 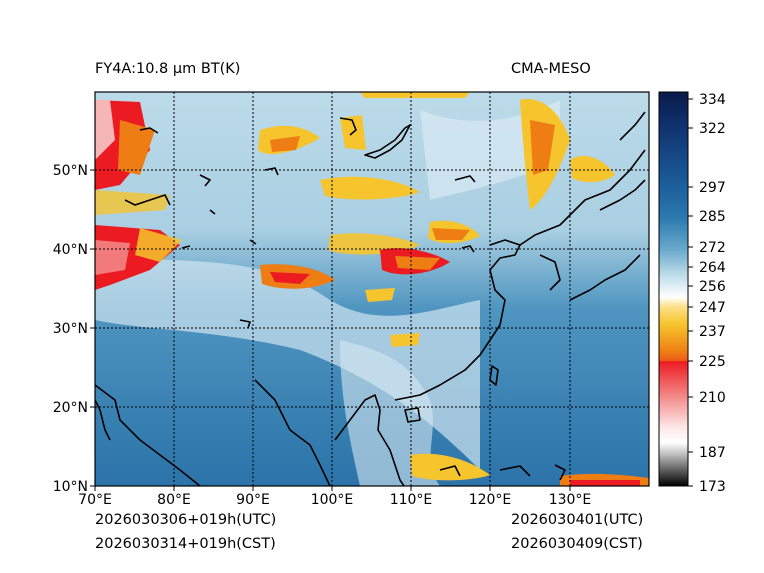 I want to click on valid-time-cst: 2026030409(CST), so click(x=577, y=544).